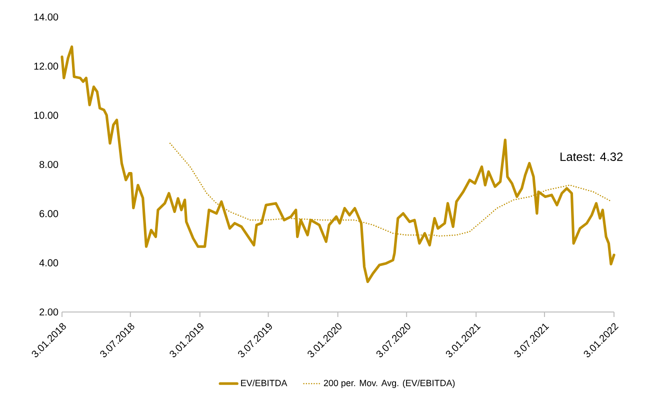 Image resolution: width=646 pixels, height=403 pixels. What do you see at coordinates (49, 164) in the screenshot?
I see `y-tick-label: 8.00` at bounding box center [49, 164].